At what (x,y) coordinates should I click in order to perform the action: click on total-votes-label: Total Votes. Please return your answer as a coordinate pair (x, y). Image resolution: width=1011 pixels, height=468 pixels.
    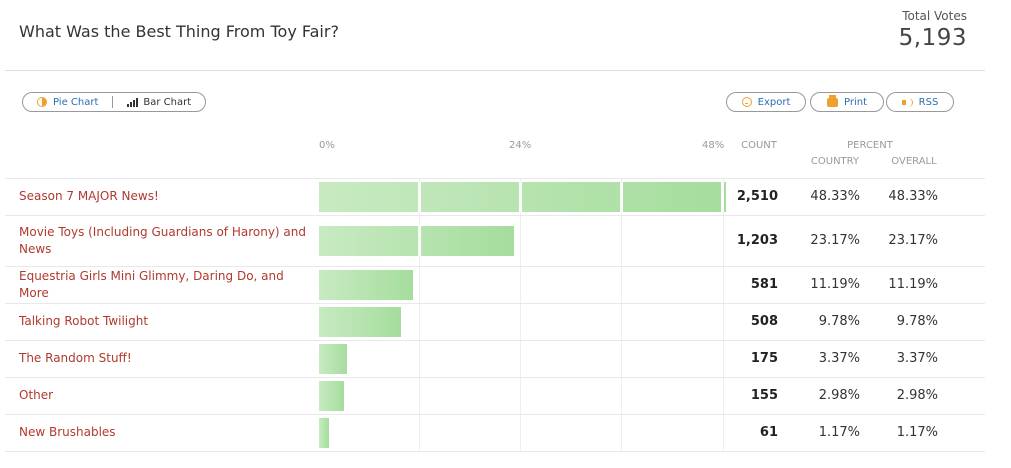
    Looking at the image, I should click on (934, 16).